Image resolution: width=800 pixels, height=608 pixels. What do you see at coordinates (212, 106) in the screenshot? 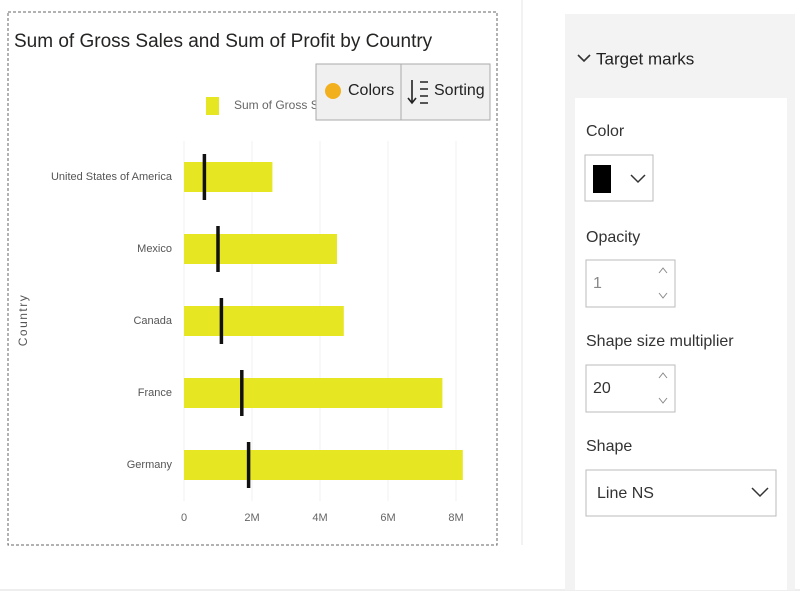
I see `legend-swatch` at bounding box center [212, 106].